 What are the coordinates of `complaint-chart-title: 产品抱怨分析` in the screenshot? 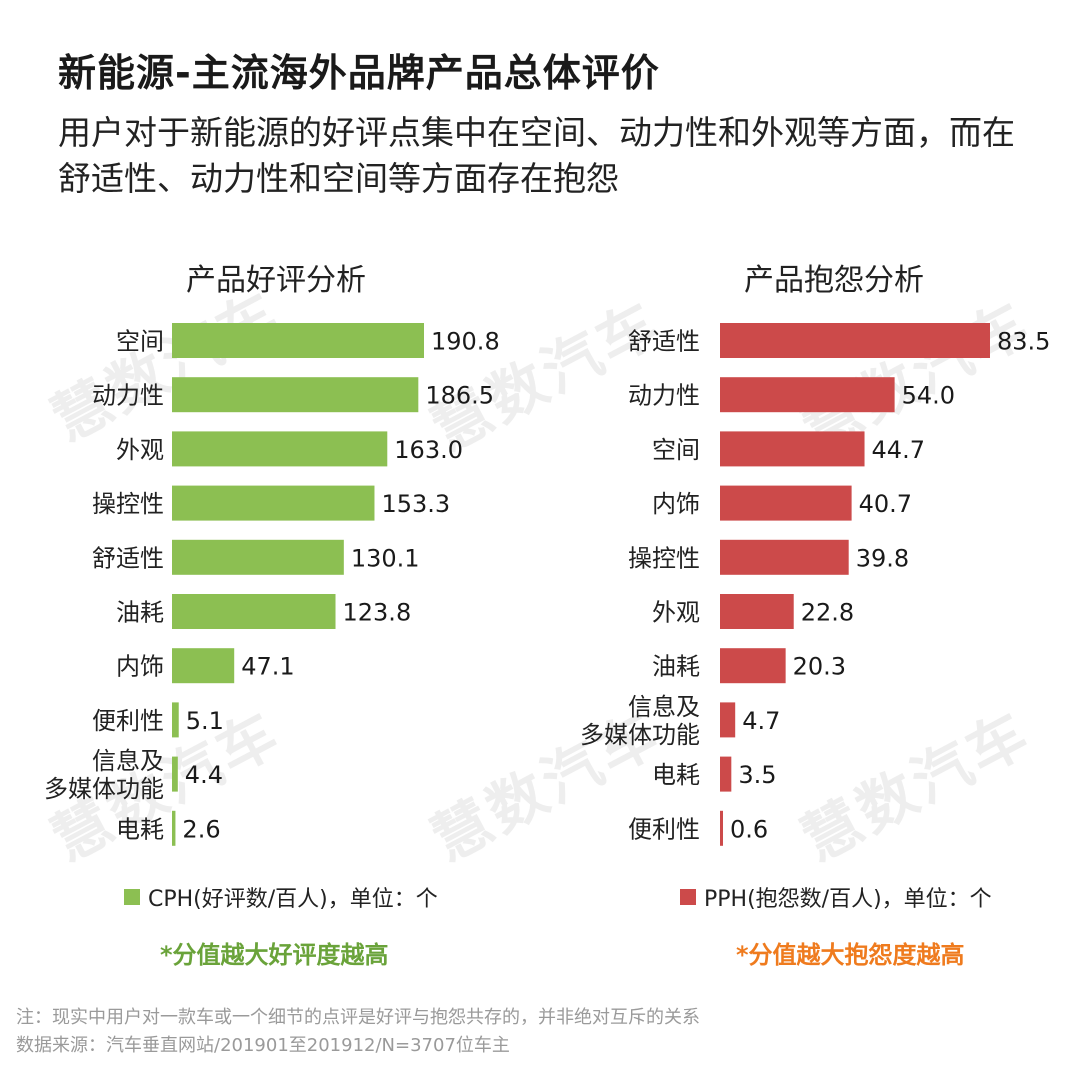 It's located at (834, 280).